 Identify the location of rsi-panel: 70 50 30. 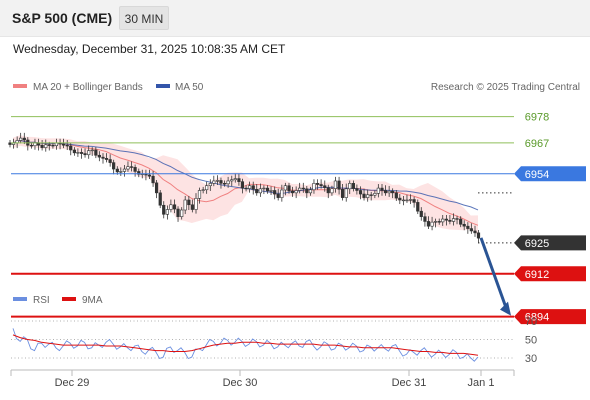
(274, 340).